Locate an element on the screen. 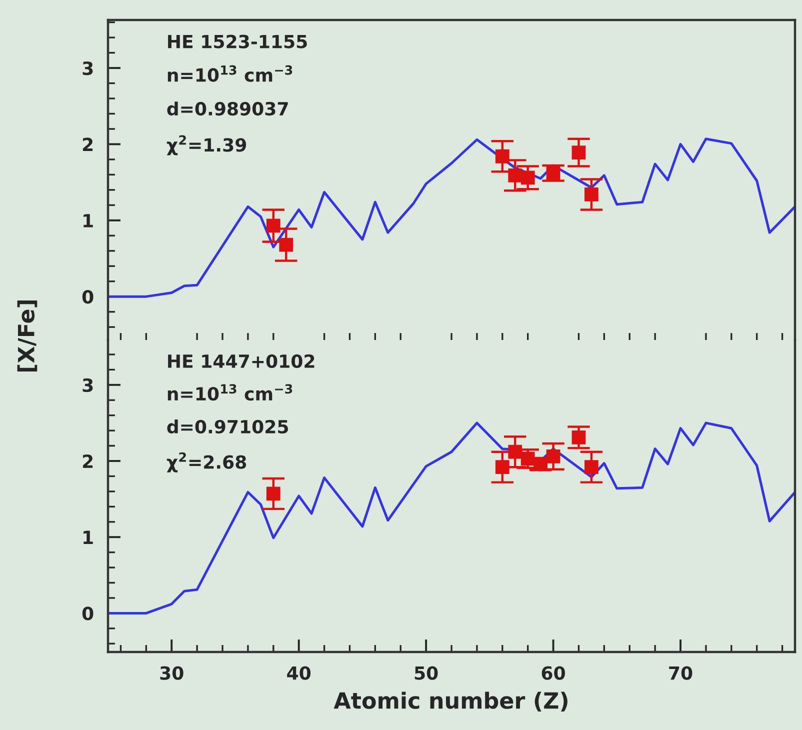 The width and height of the screenshot is (802, 730). annotation: χ$^{2}$=1.39 is located at coordinates (206, 145).